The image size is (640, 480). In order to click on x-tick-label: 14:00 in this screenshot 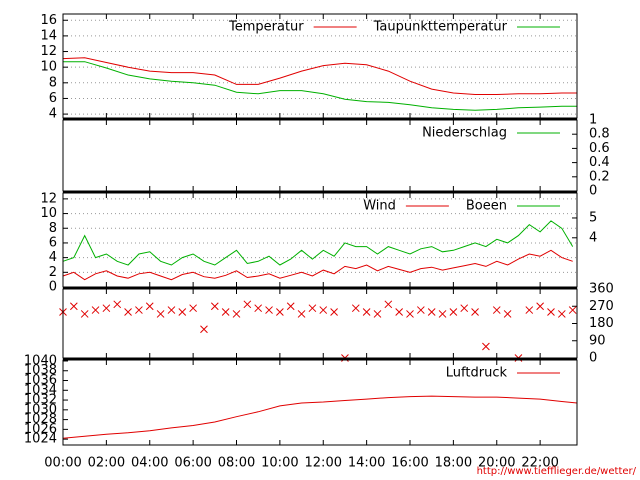, I will do `click(366, 463)`.